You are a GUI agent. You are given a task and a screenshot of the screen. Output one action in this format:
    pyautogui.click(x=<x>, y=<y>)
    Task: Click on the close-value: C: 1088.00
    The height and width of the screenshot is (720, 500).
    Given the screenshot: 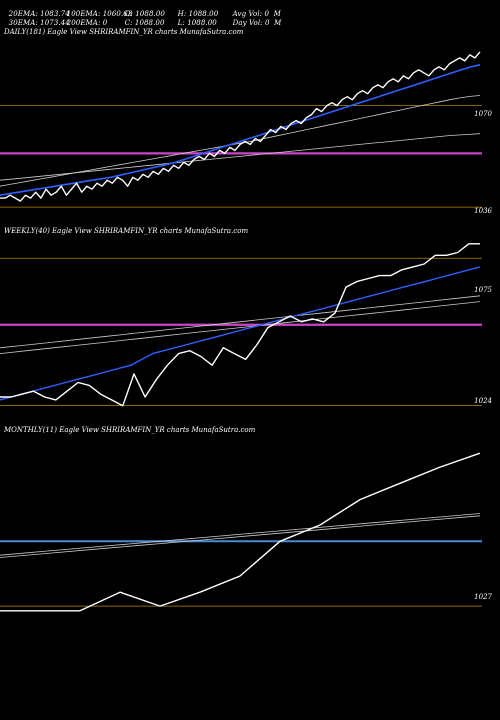 What is the action you would take?
    pyautogui.click(x=144, y=23)
    